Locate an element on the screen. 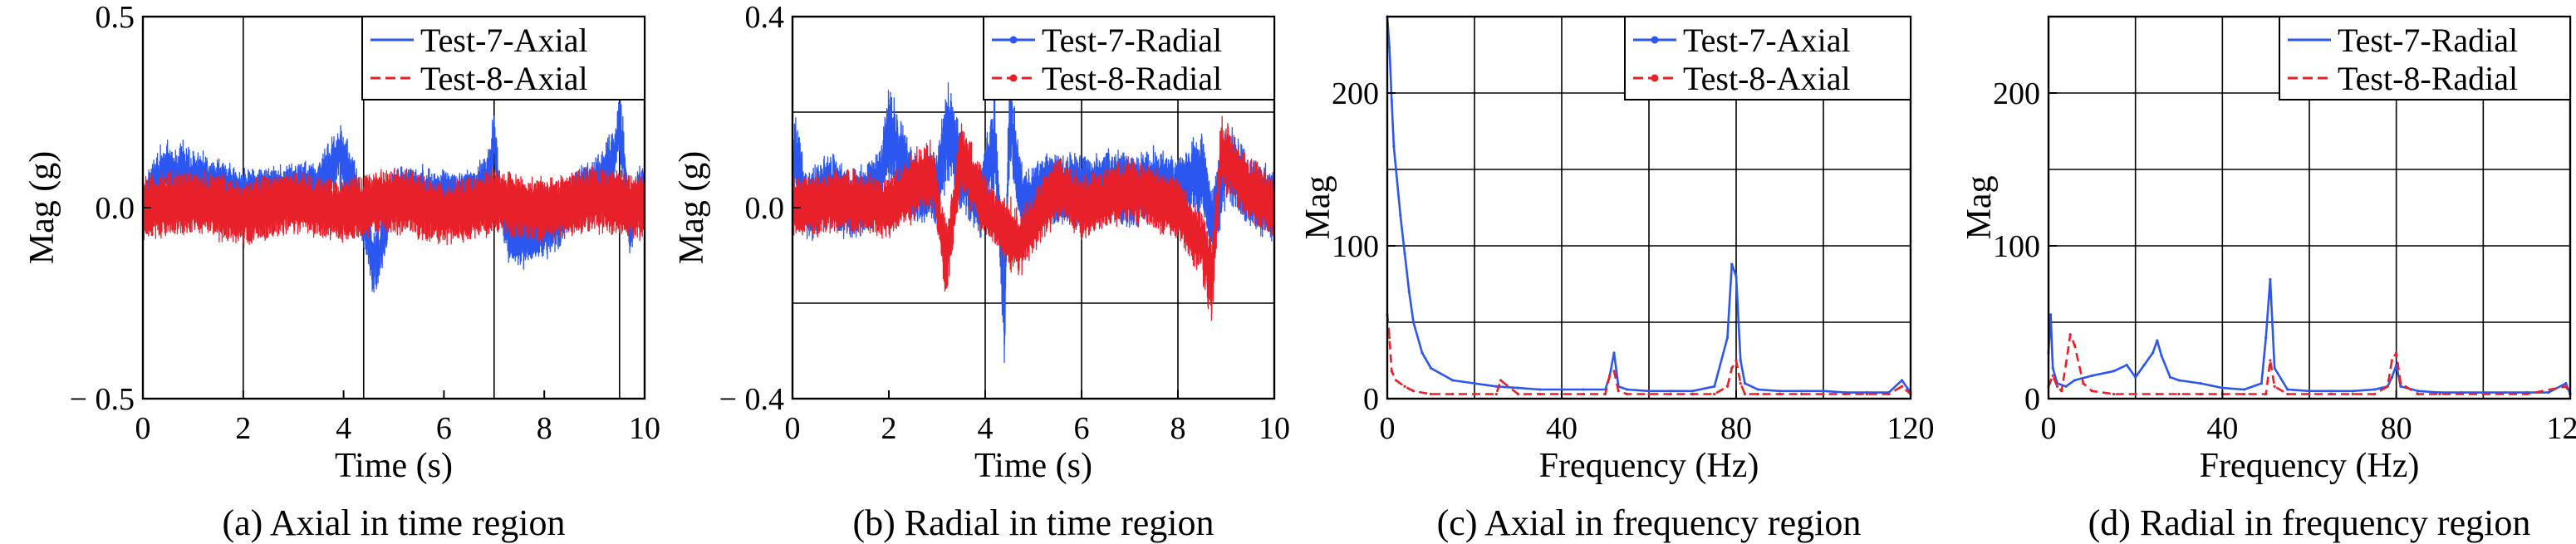  y-axis-label: Mag (g) is located at coordinates (692, 207).